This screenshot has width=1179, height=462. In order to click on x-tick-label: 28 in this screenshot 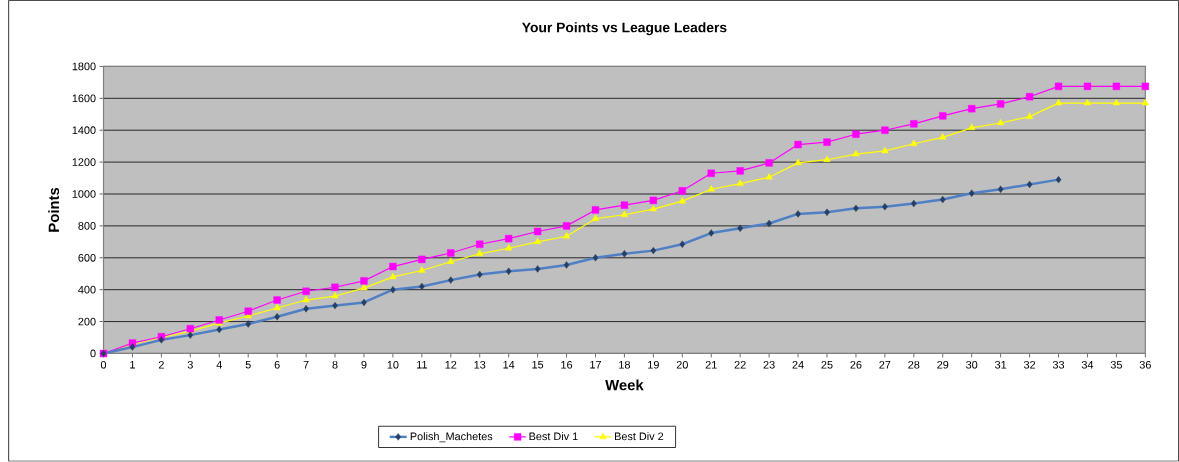, I will do `click(914, 365)`.